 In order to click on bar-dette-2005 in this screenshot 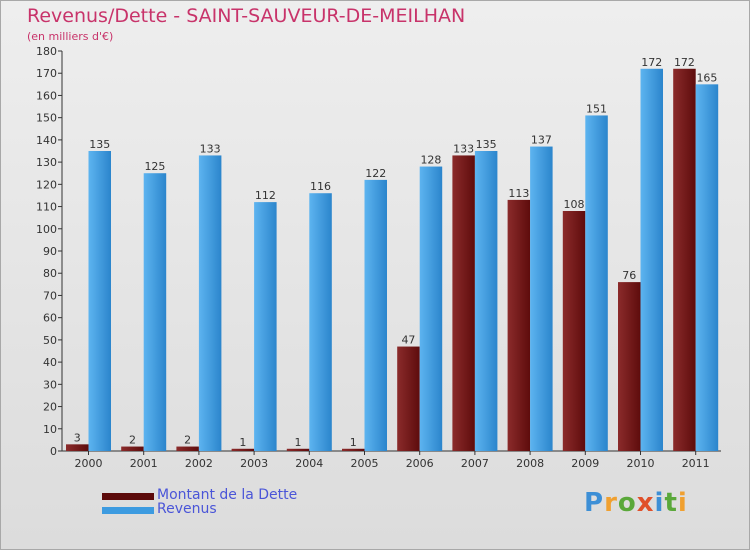, I will do `click(353, 449)`.